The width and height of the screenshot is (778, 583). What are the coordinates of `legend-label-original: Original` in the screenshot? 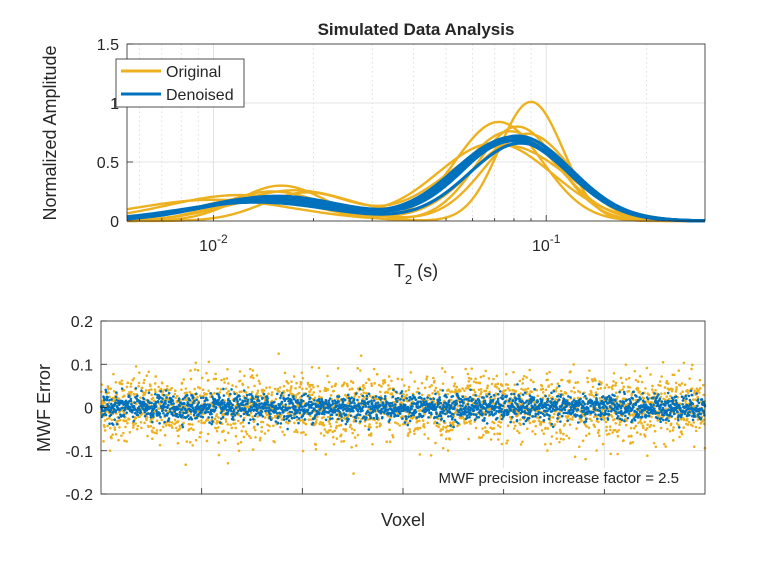 It's located at (193, 72).